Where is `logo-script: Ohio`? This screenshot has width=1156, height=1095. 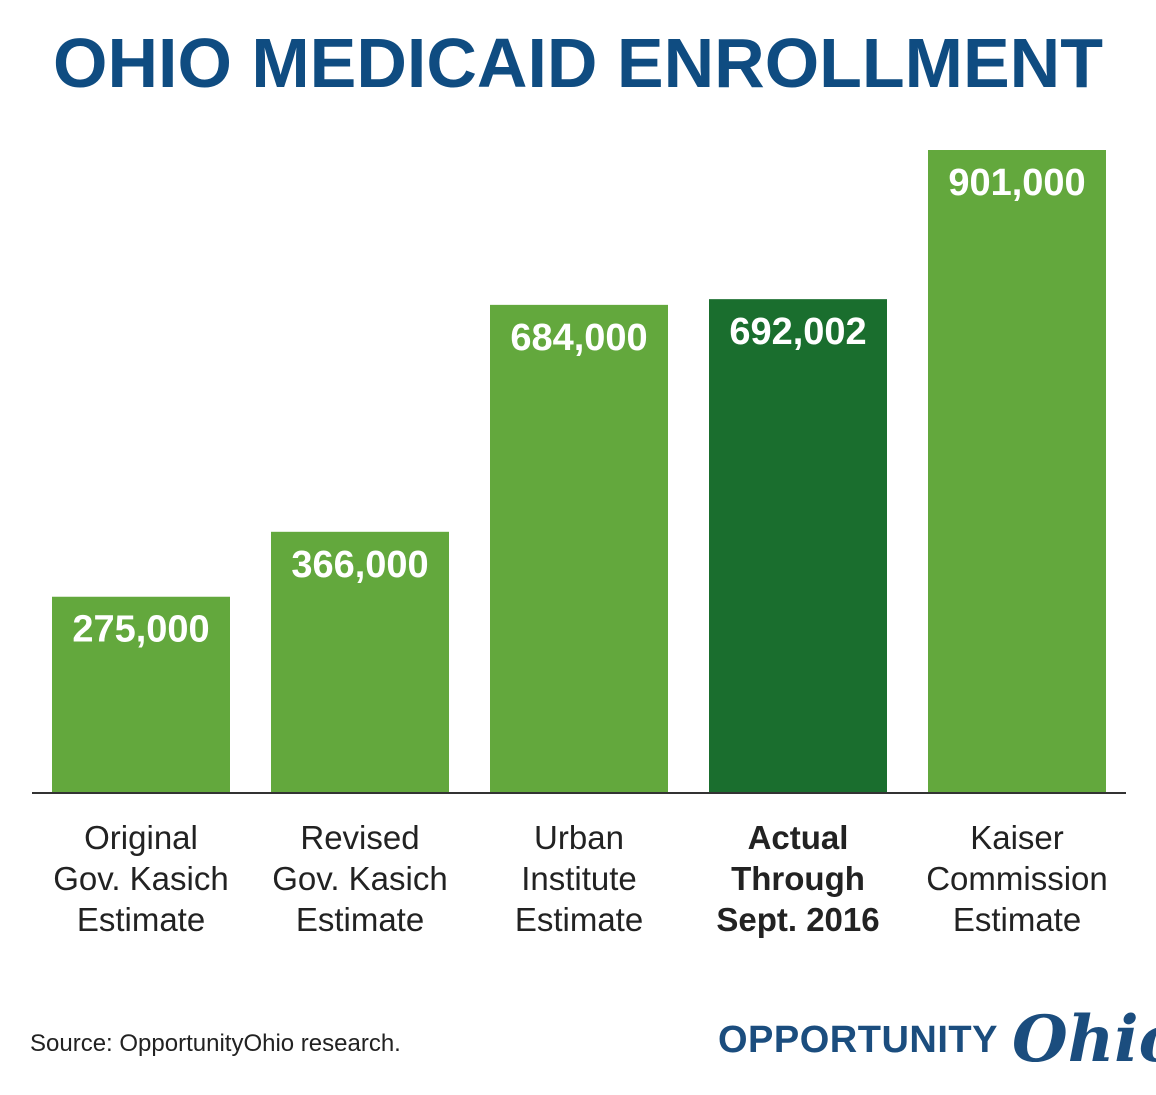 logo-script: Ohio is located at coordinates (1083, 1039).